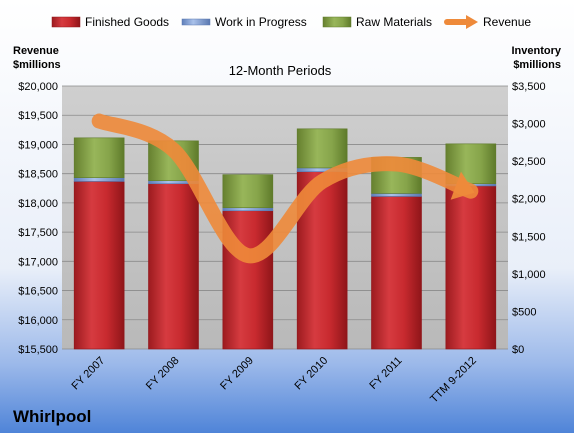 This screenshot has width=574, height=433. Describe the element at coordinates (394, 22) in the screenshot. I see `legend-label-raw-materials: Raw Materials` at that location.